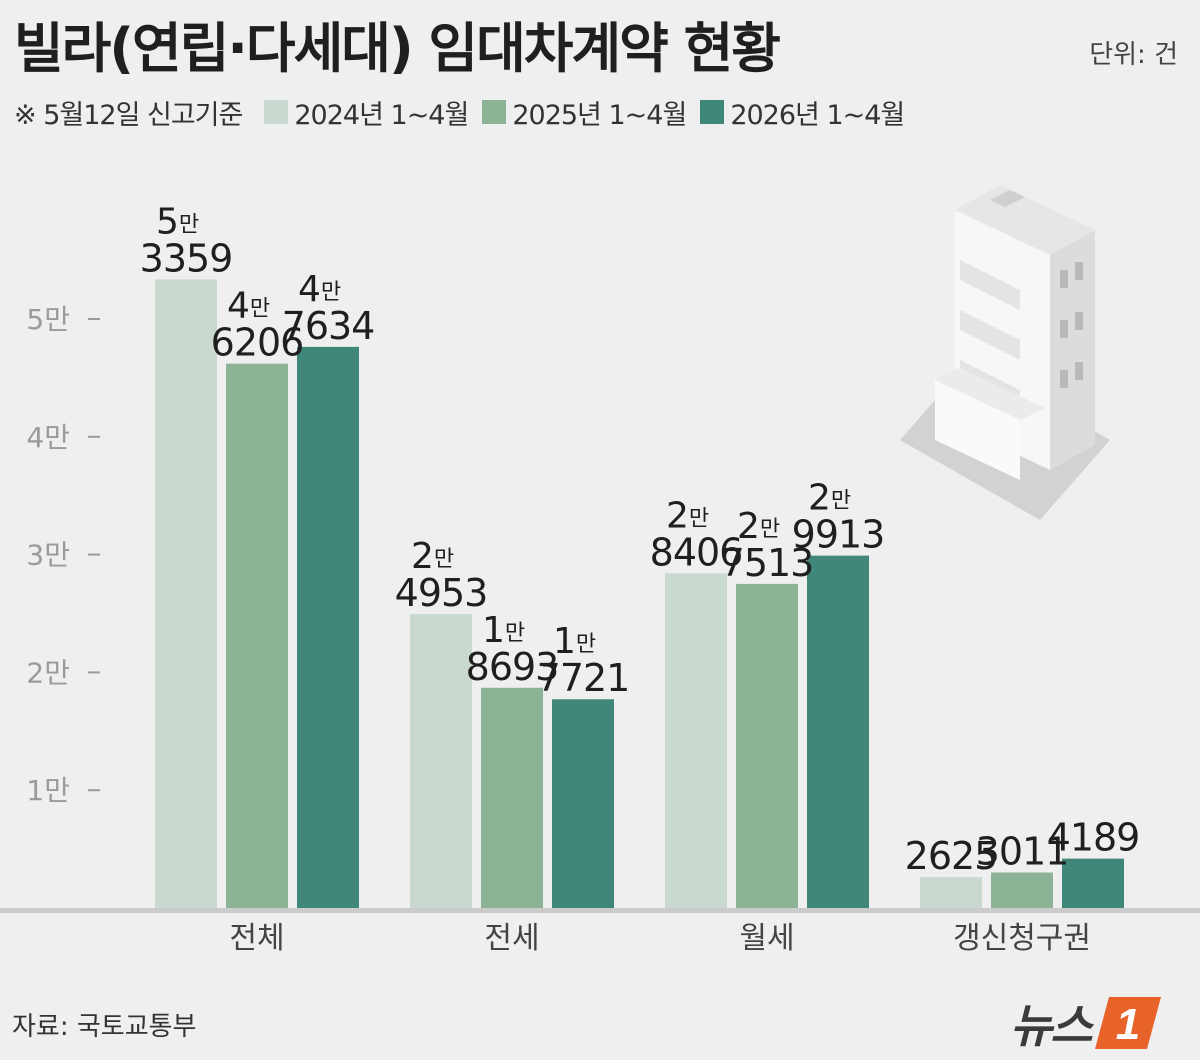  I want to click on building-illustration, so click(1005, 352).